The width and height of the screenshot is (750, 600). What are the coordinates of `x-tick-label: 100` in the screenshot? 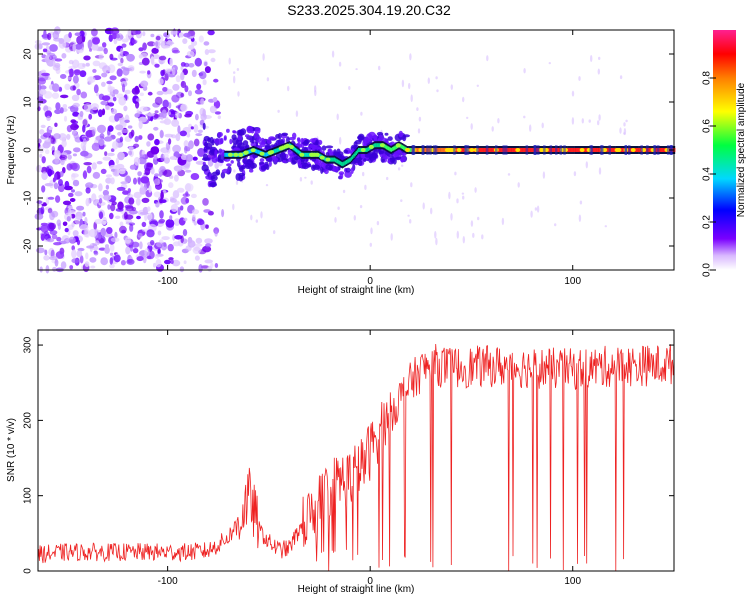 It's located at (572, 581).